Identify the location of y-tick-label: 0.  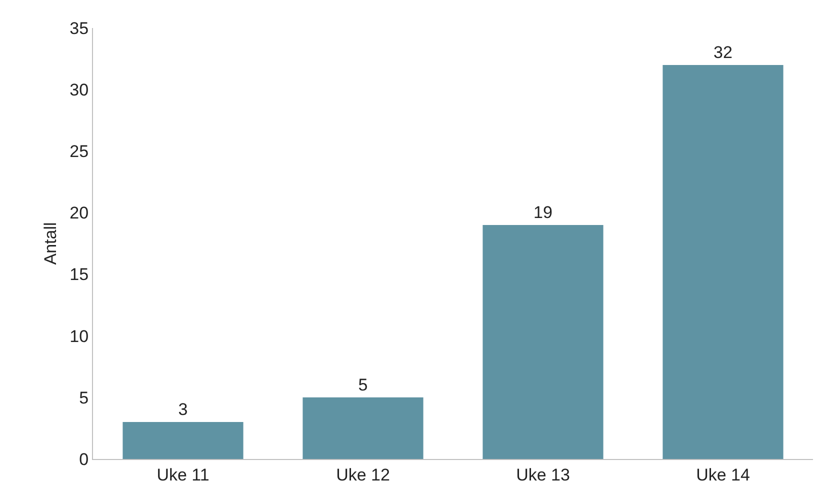
(84, 459).